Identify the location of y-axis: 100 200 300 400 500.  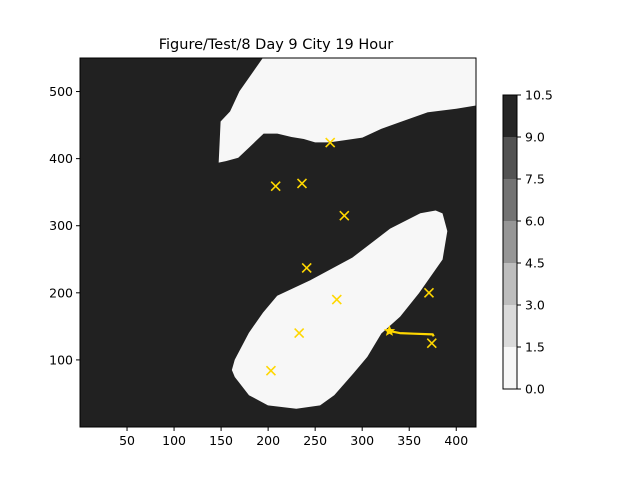
(64, 225).